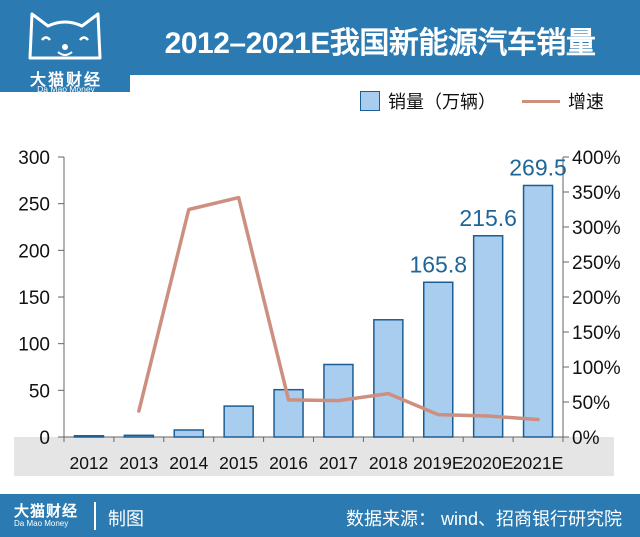 Image resolution: width=640 pixels, height=537 pixels. What do you see at coordinates (44, 438) in the screenshot?
I see `y-tick-label: 0` at bounding box center [44, 438].